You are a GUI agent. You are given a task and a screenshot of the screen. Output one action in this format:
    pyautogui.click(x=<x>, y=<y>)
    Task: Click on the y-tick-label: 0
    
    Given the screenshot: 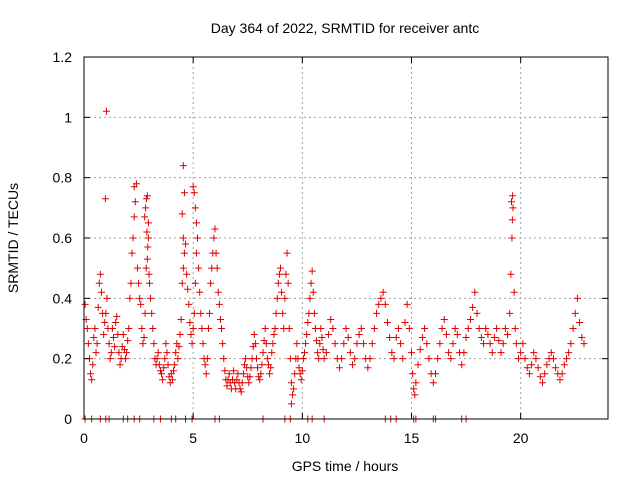 What is the action you would take?
    pyautogui.click(x=68, y=419)
    